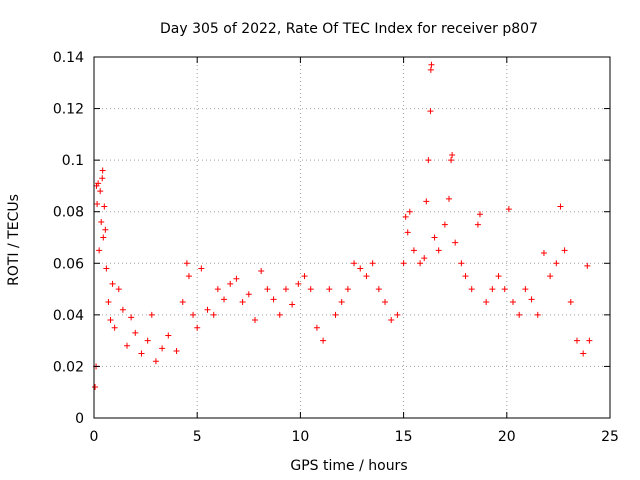  What do you see at coordinates (354, 437) in the screenshot?
I see `x-tick-labels: 0 5 10 15 20 25` at bounding box center [354, 437].